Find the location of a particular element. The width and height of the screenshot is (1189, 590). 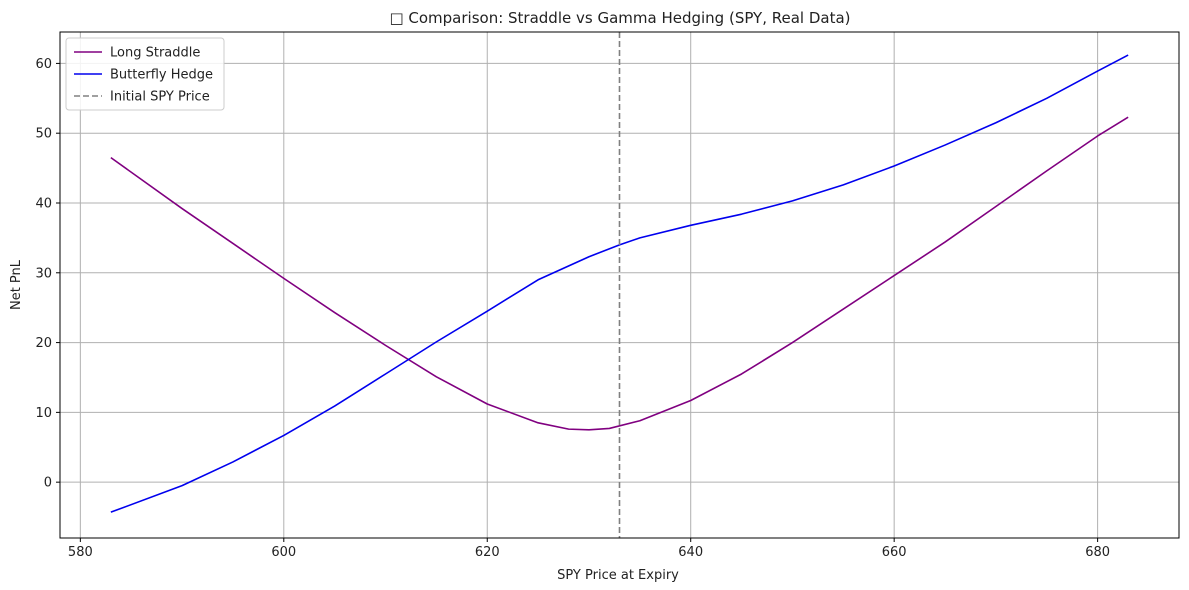

x-tick-label: 680 is located at coordinates (1097, 552).